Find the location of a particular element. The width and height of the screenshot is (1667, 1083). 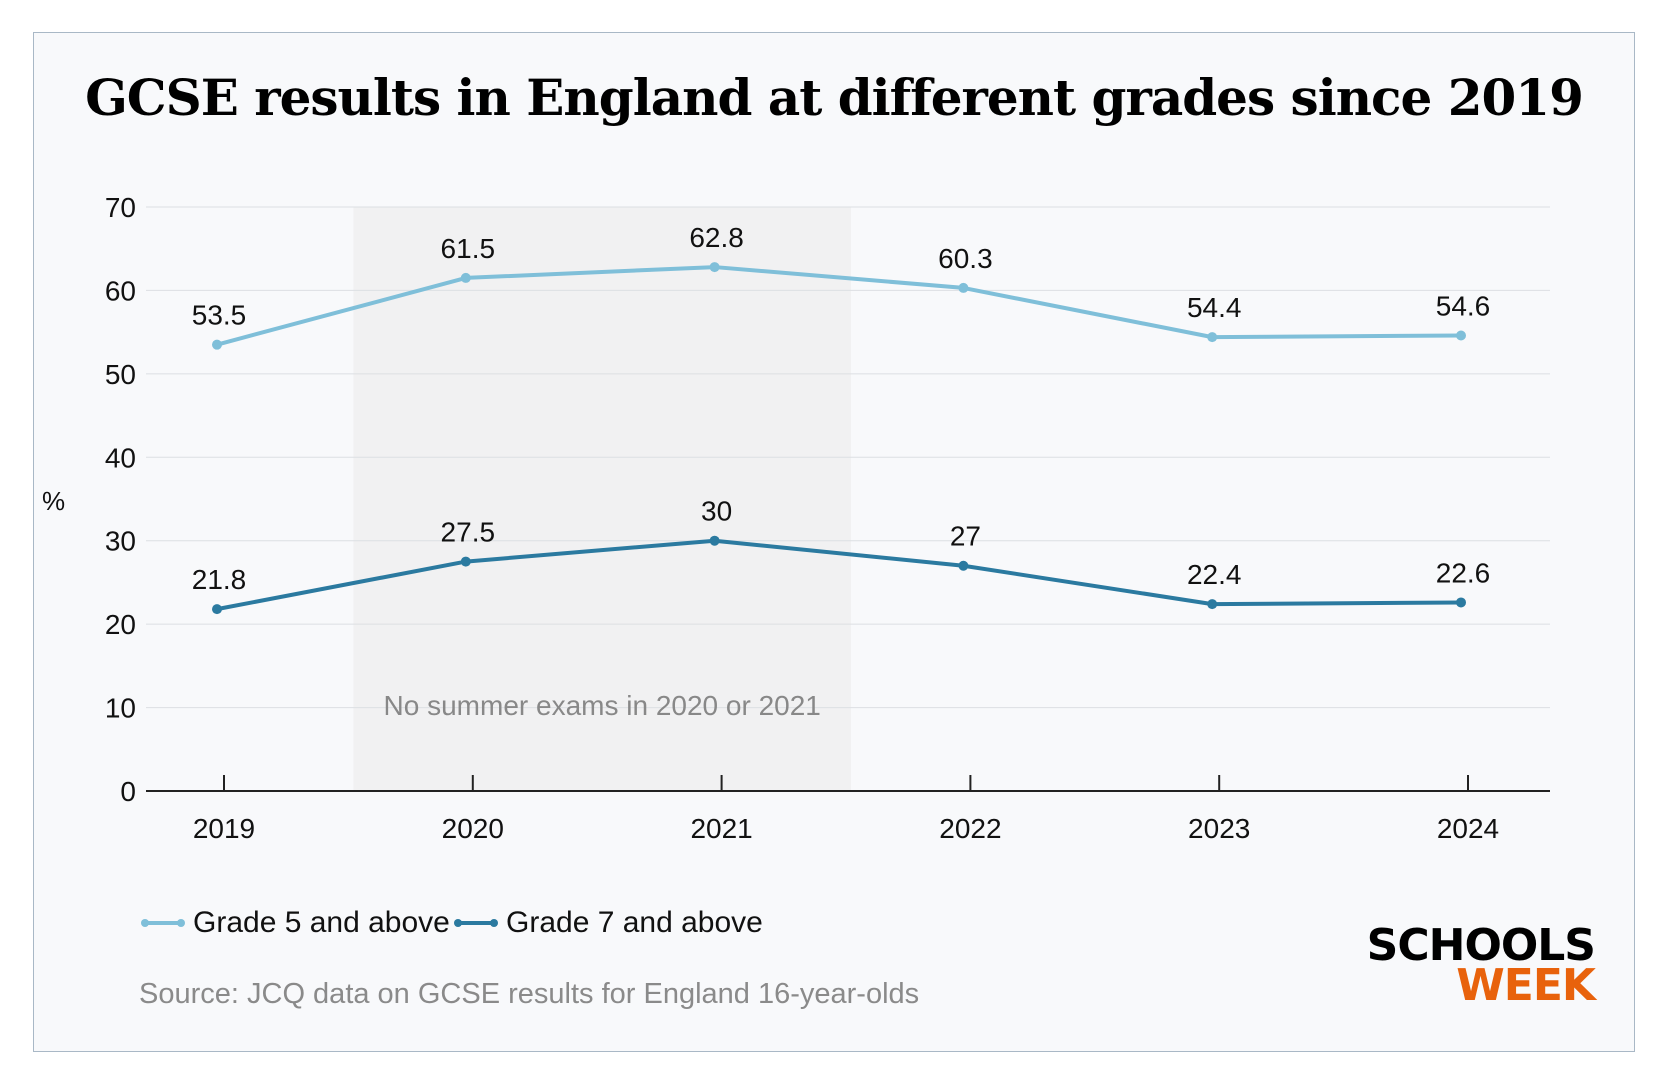

y-tick-label: 30 is located at coordinates (120, 541).